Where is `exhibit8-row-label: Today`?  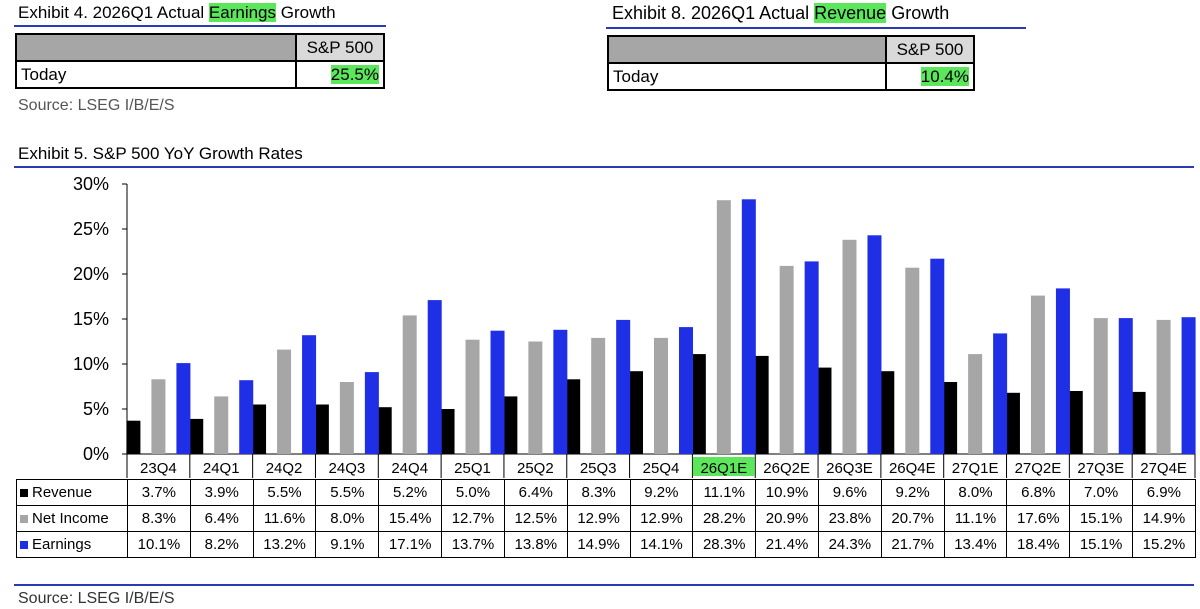 exhibit8-row-label: Today is located at coordinates (747, 76).